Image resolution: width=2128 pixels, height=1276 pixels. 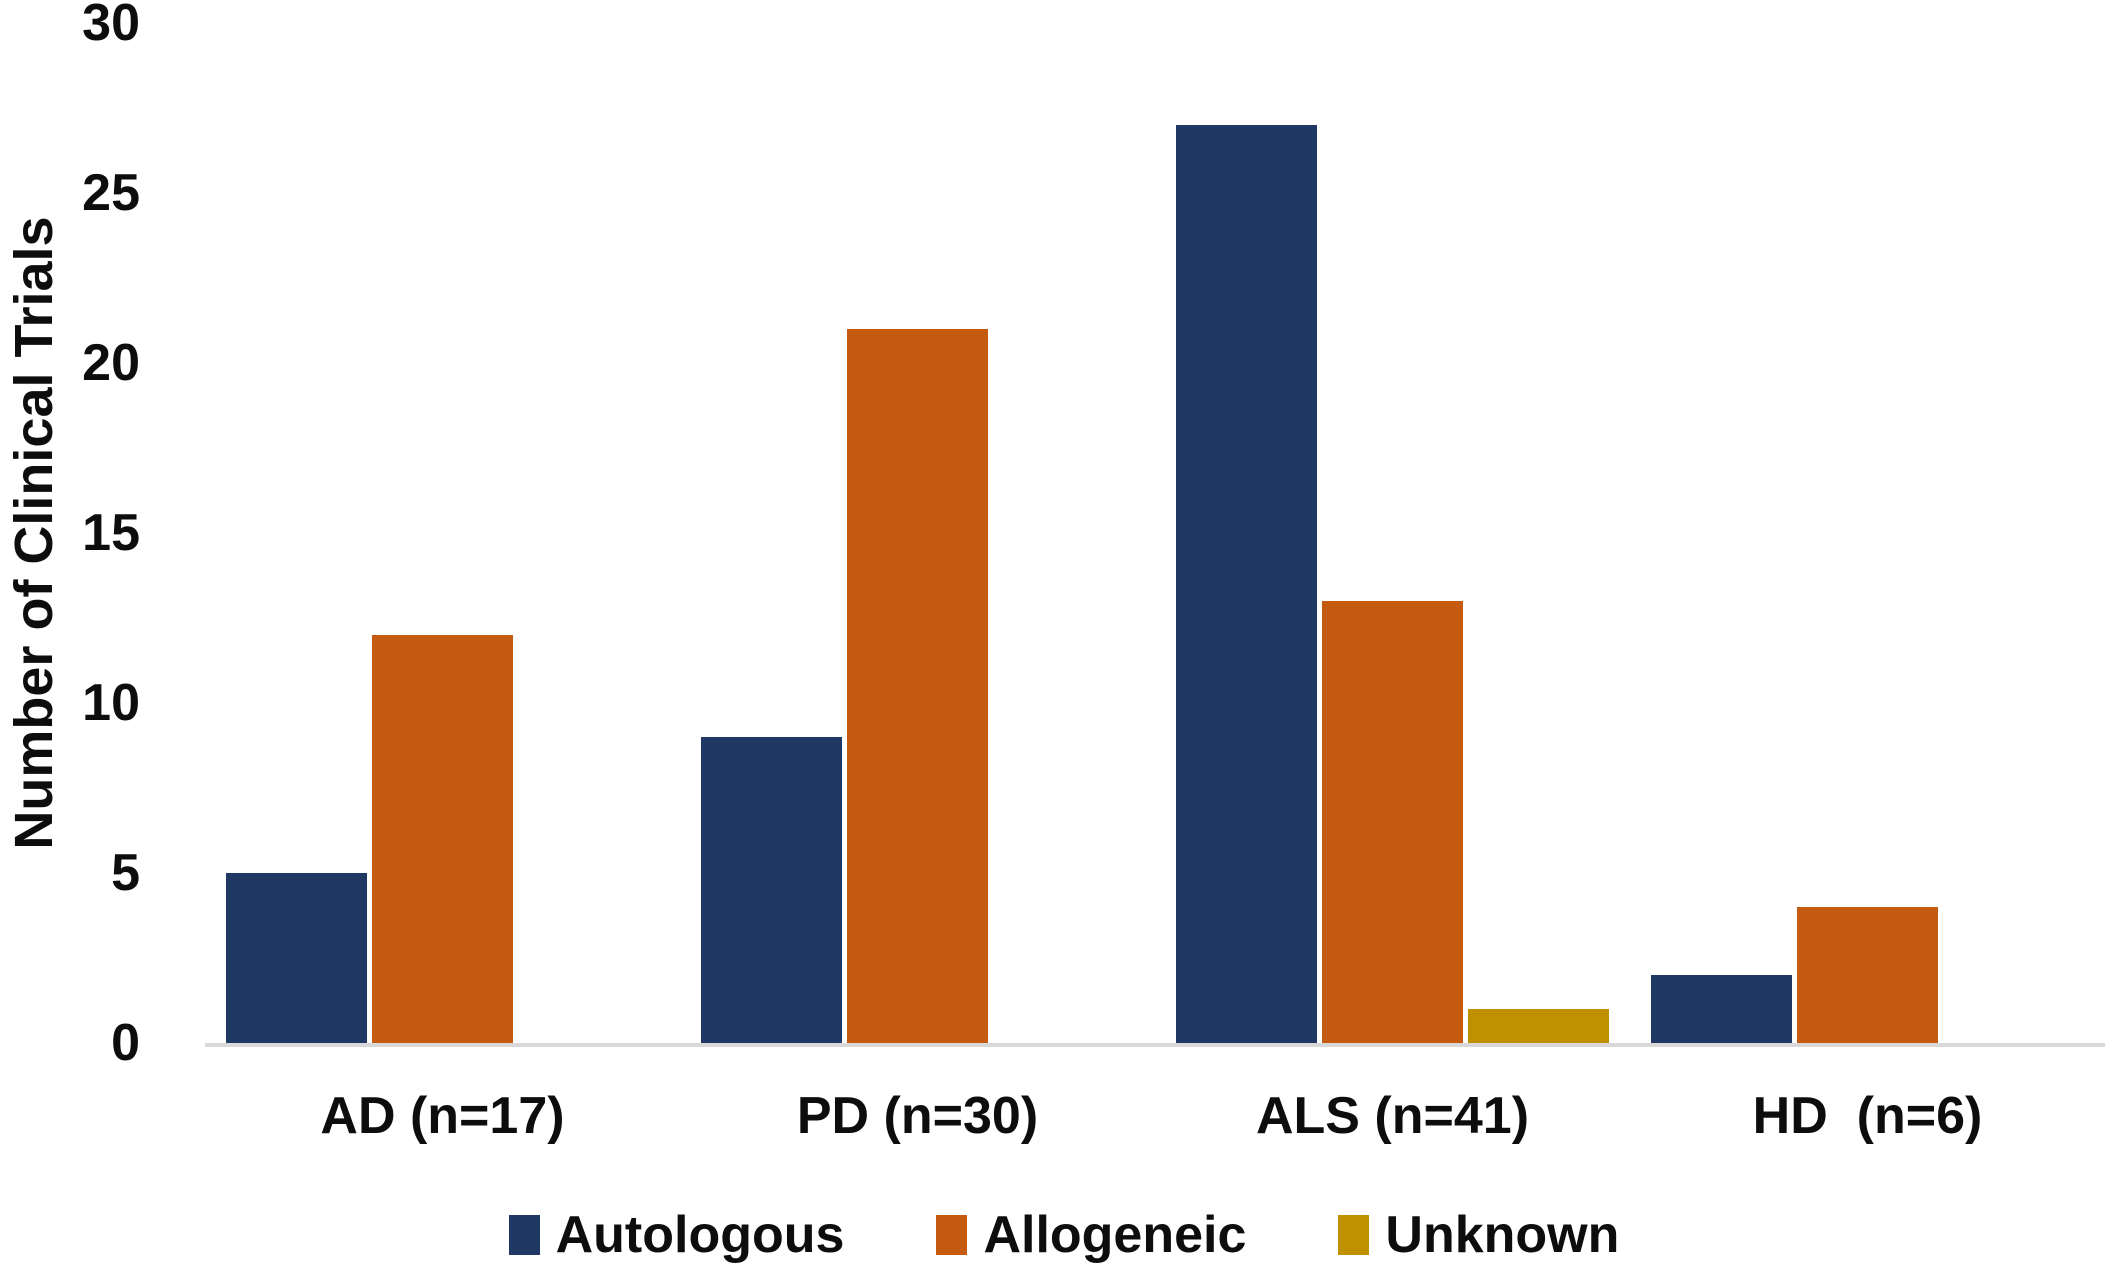 What do you see at coordinates (111, 703) in the screenshot?
I see `y-tick-label: 10` at bounding box center [111, 703].